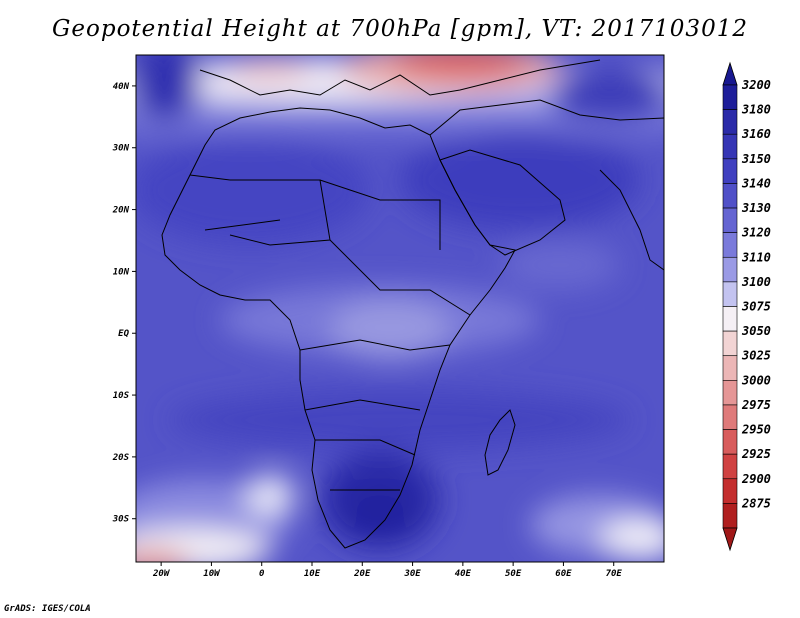  What do you see at coordinates (121, 211) in the screenshot?
I see `lat-tick-label: 20N` at bounding box center [121, 211].